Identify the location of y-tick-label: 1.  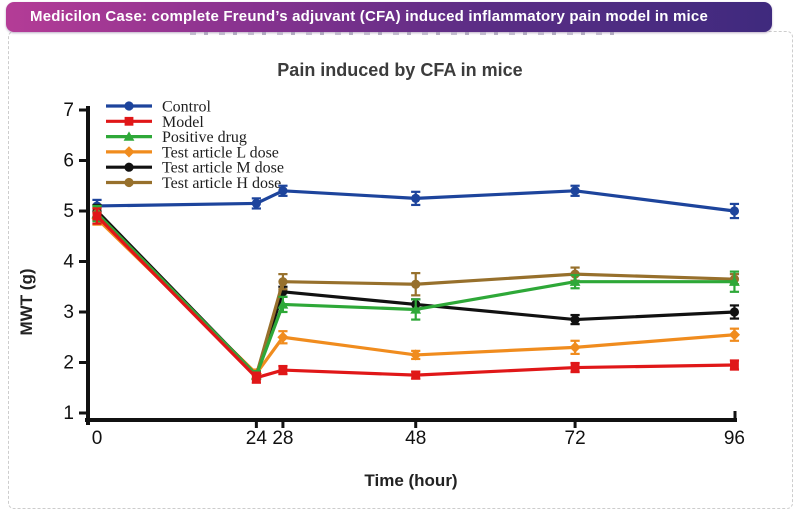
(68, 413).